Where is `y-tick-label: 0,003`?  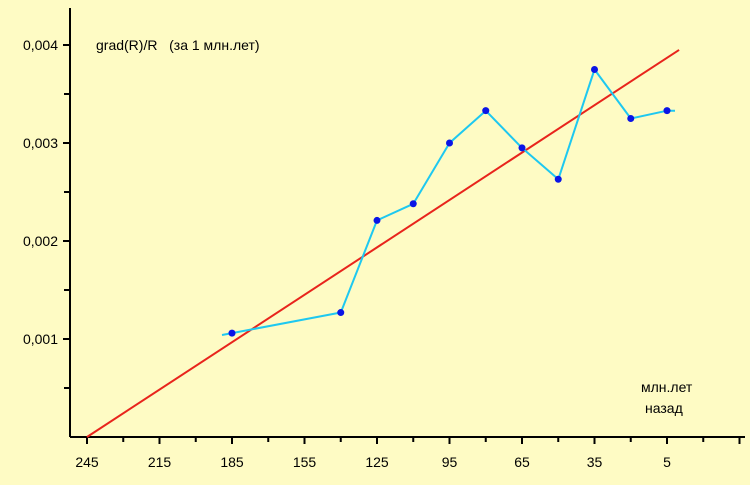 y-tick-label: 0,003 is located at coordinates (40, 143).